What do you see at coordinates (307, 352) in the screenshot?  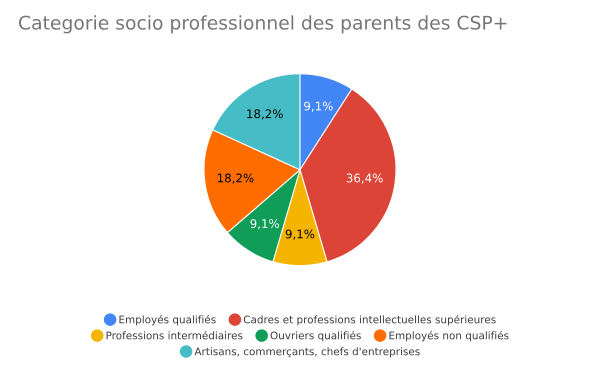 I see `legend-label: Artisans, commerçants, chefs d'entreprises` at bounding box center [307, 352].